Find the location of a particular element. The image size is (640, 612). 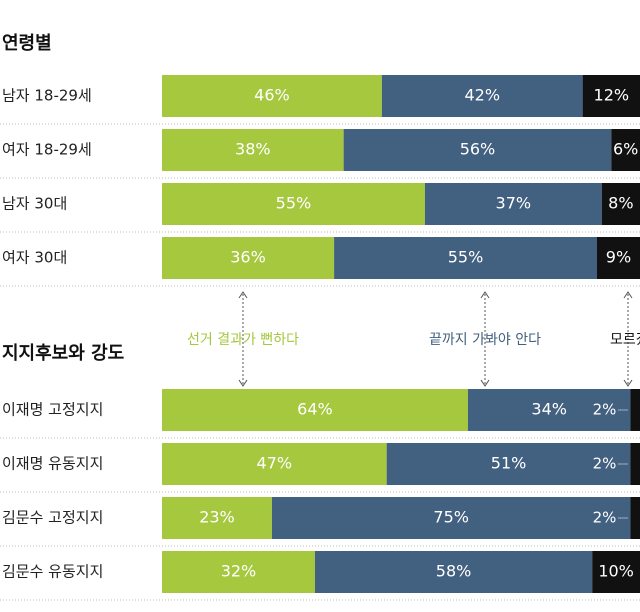

value-label: 12% is located at coordinates (612, 95).